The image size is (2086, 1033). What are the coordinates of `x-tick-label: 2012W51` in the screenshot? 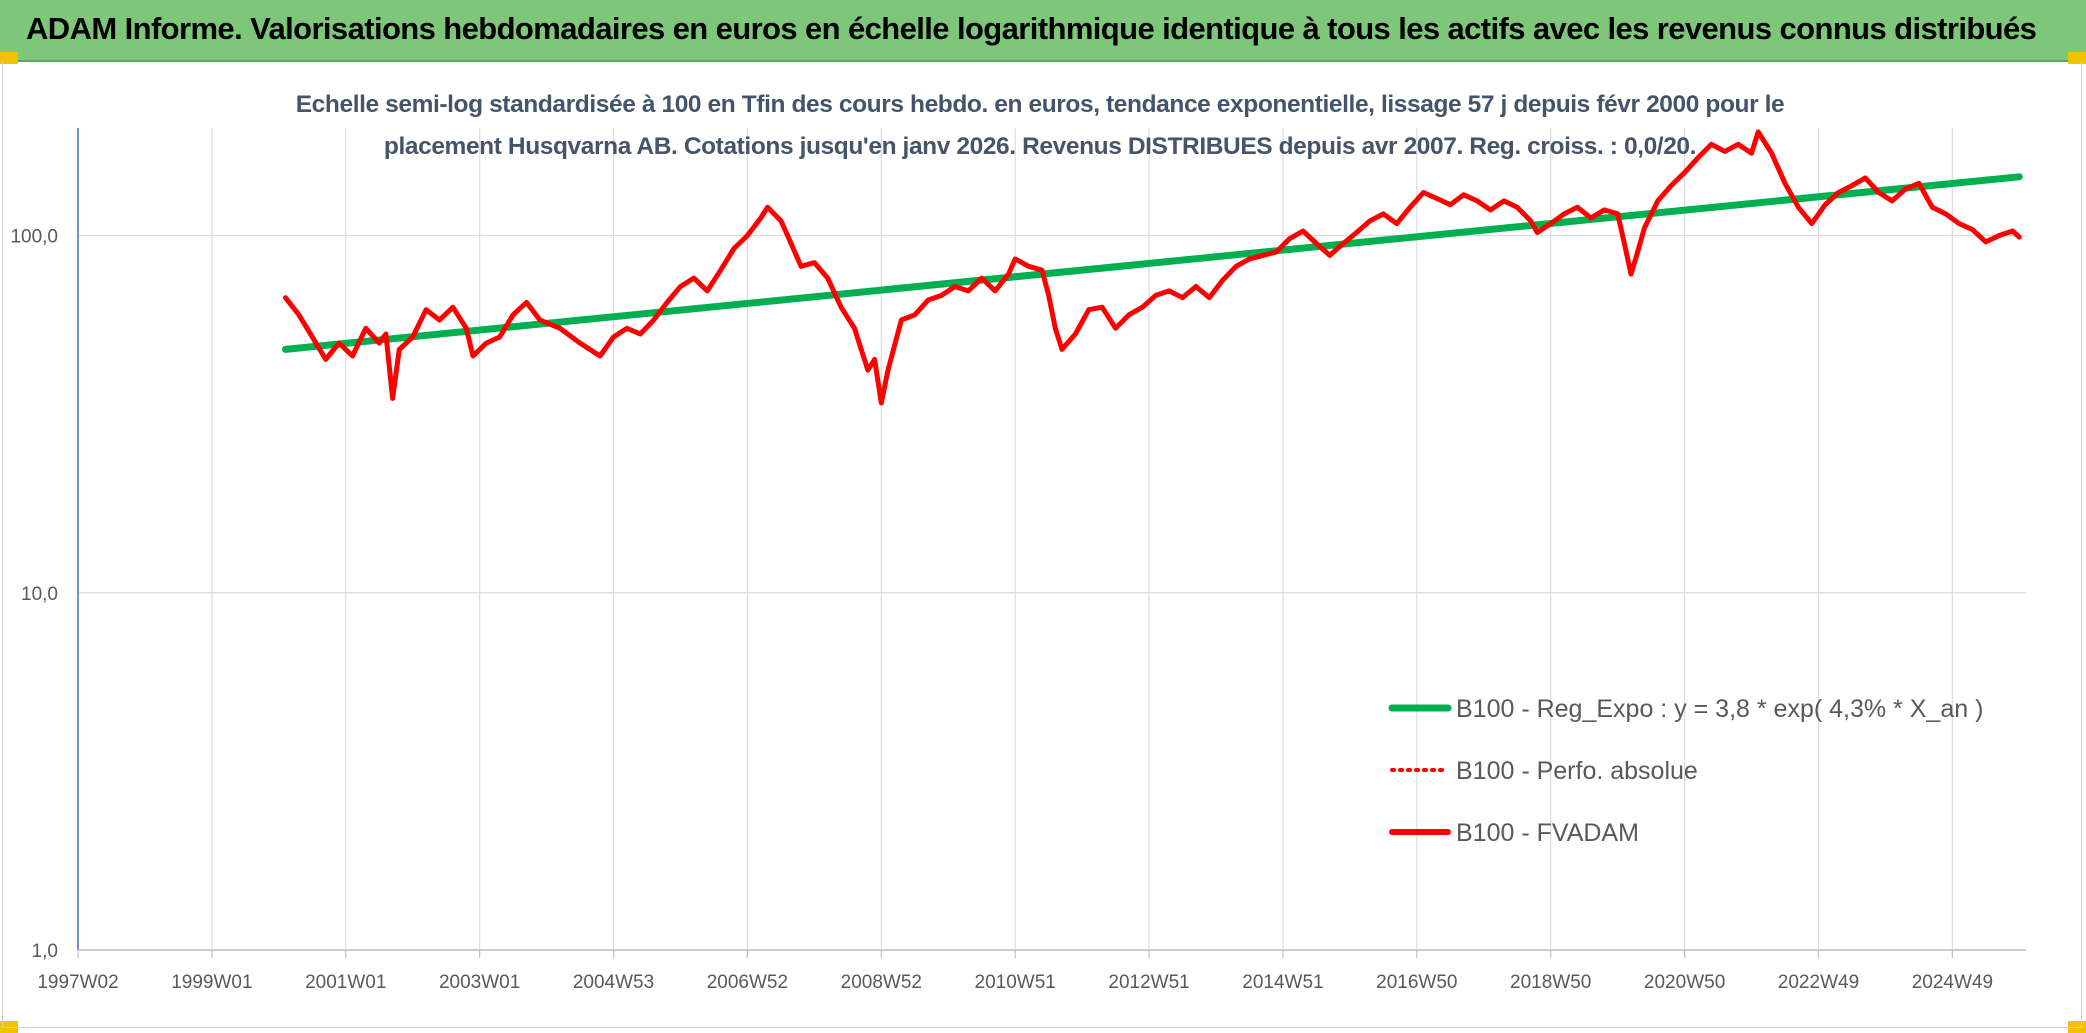 It's located at (1148, 982).